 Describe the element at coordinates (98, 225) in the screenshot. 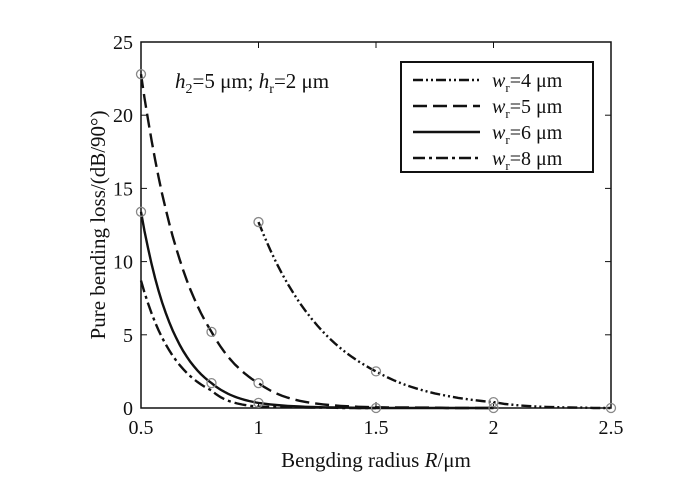

I see `y-axis-label: Pure bending loss/(dB/90°)` at that location.